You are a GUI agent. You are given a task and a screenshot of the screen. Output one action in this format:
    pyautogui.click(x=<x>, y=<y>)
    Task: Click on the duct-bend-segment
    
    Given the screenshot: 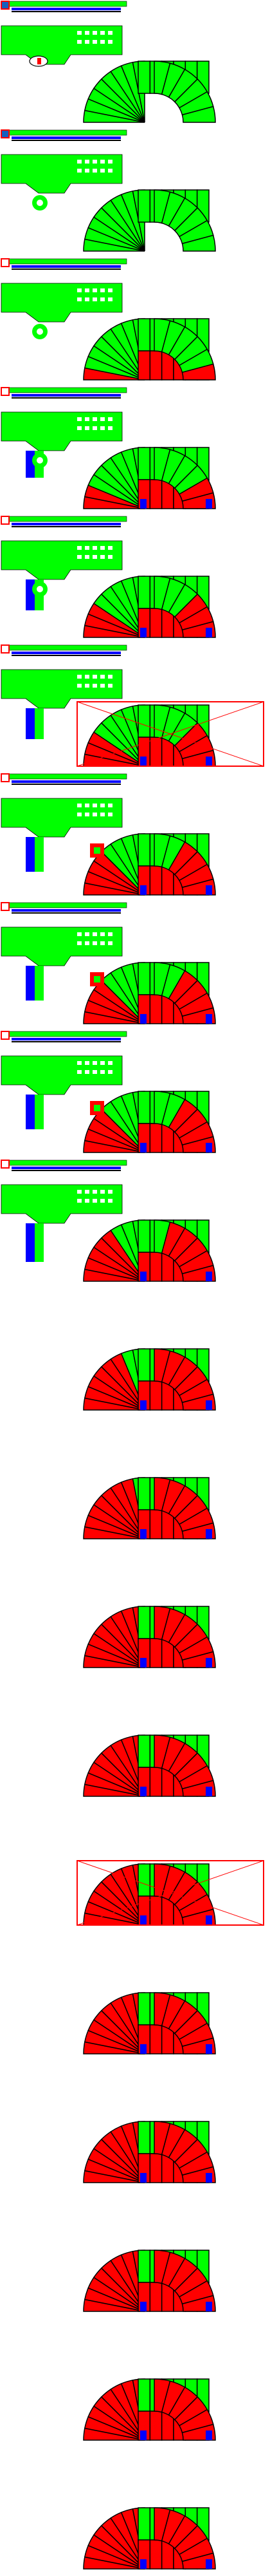 What is the action you would take?
    pyautogui.click(x=198, y=114)
    